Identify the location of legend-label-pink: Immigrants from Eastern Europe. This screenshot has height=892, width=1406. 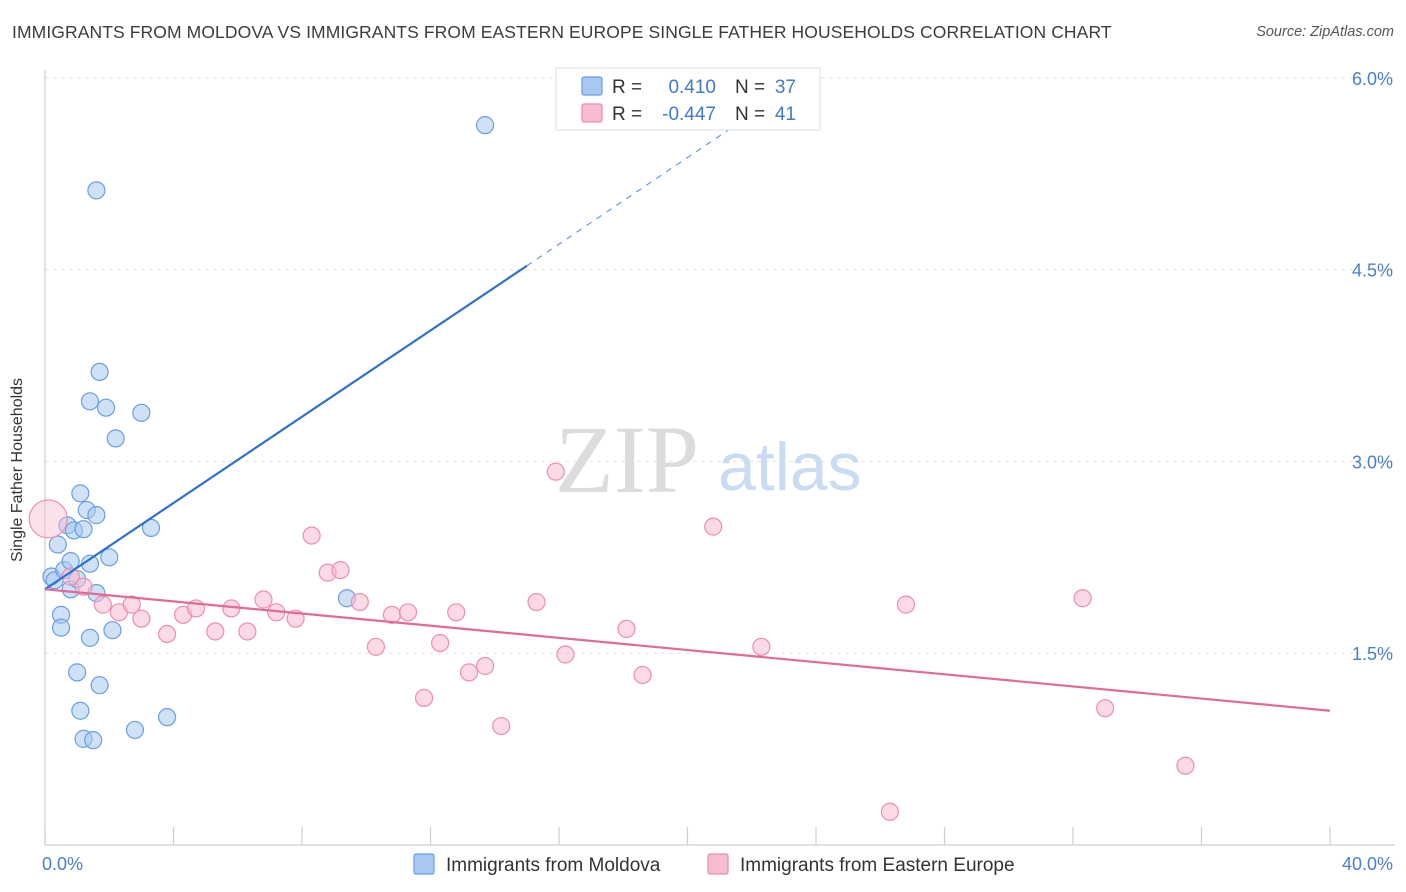
(877, 865).